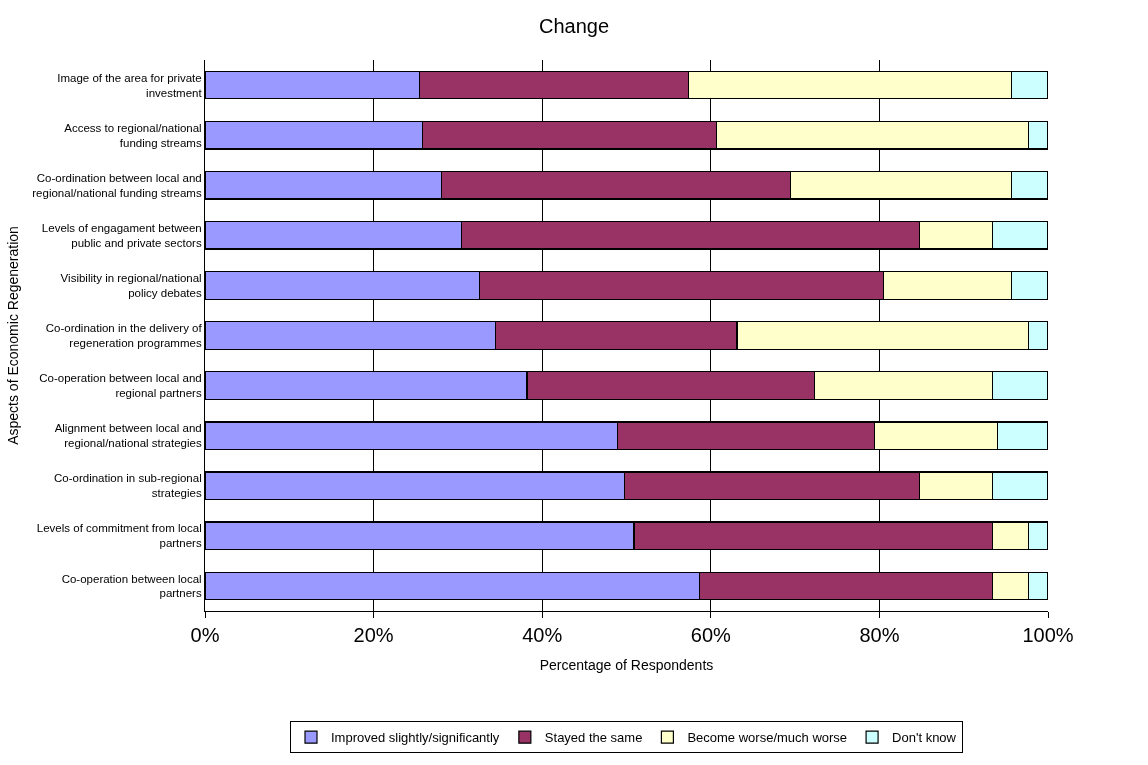 This screenshot has width=1148, height=765. Describe the element at coordinates (131, 586) in the screenshot. I see `y-tick-label: Co-operation between local partners` at that location.